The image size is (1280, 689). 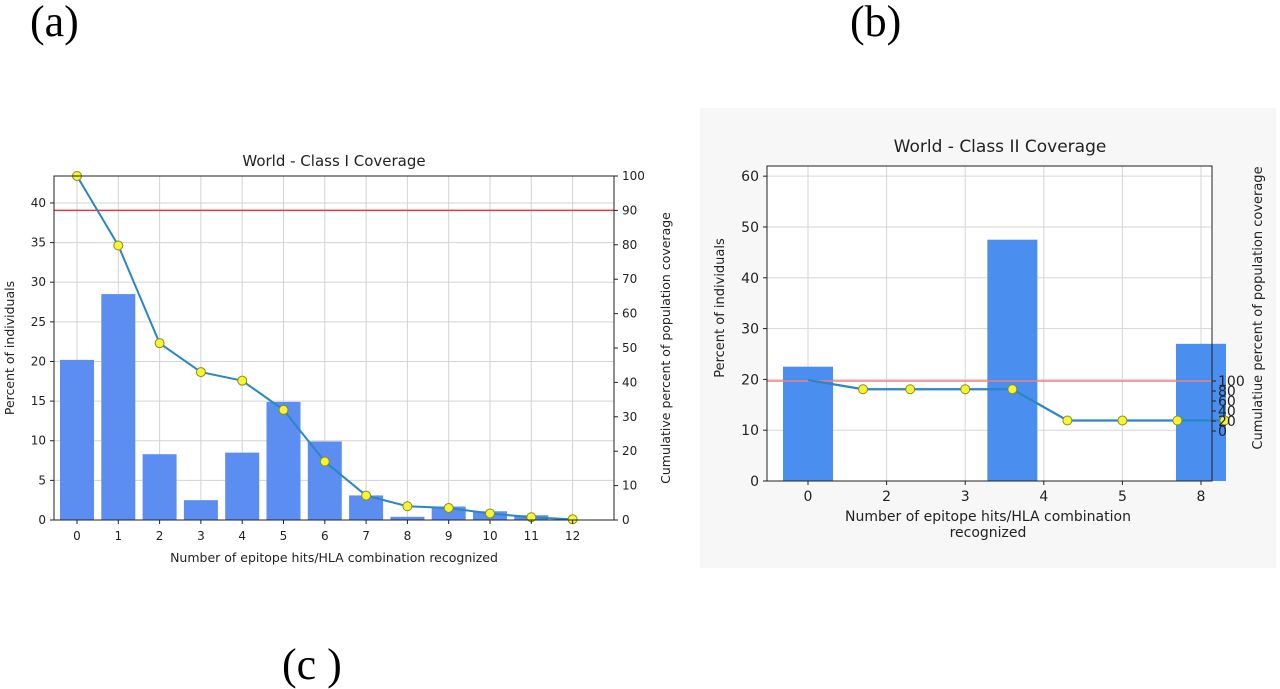 What do you see at coordinates (54, 23) in the screenshot?
I see `panel-label-a: (a)` at bounding box center [54, 23].